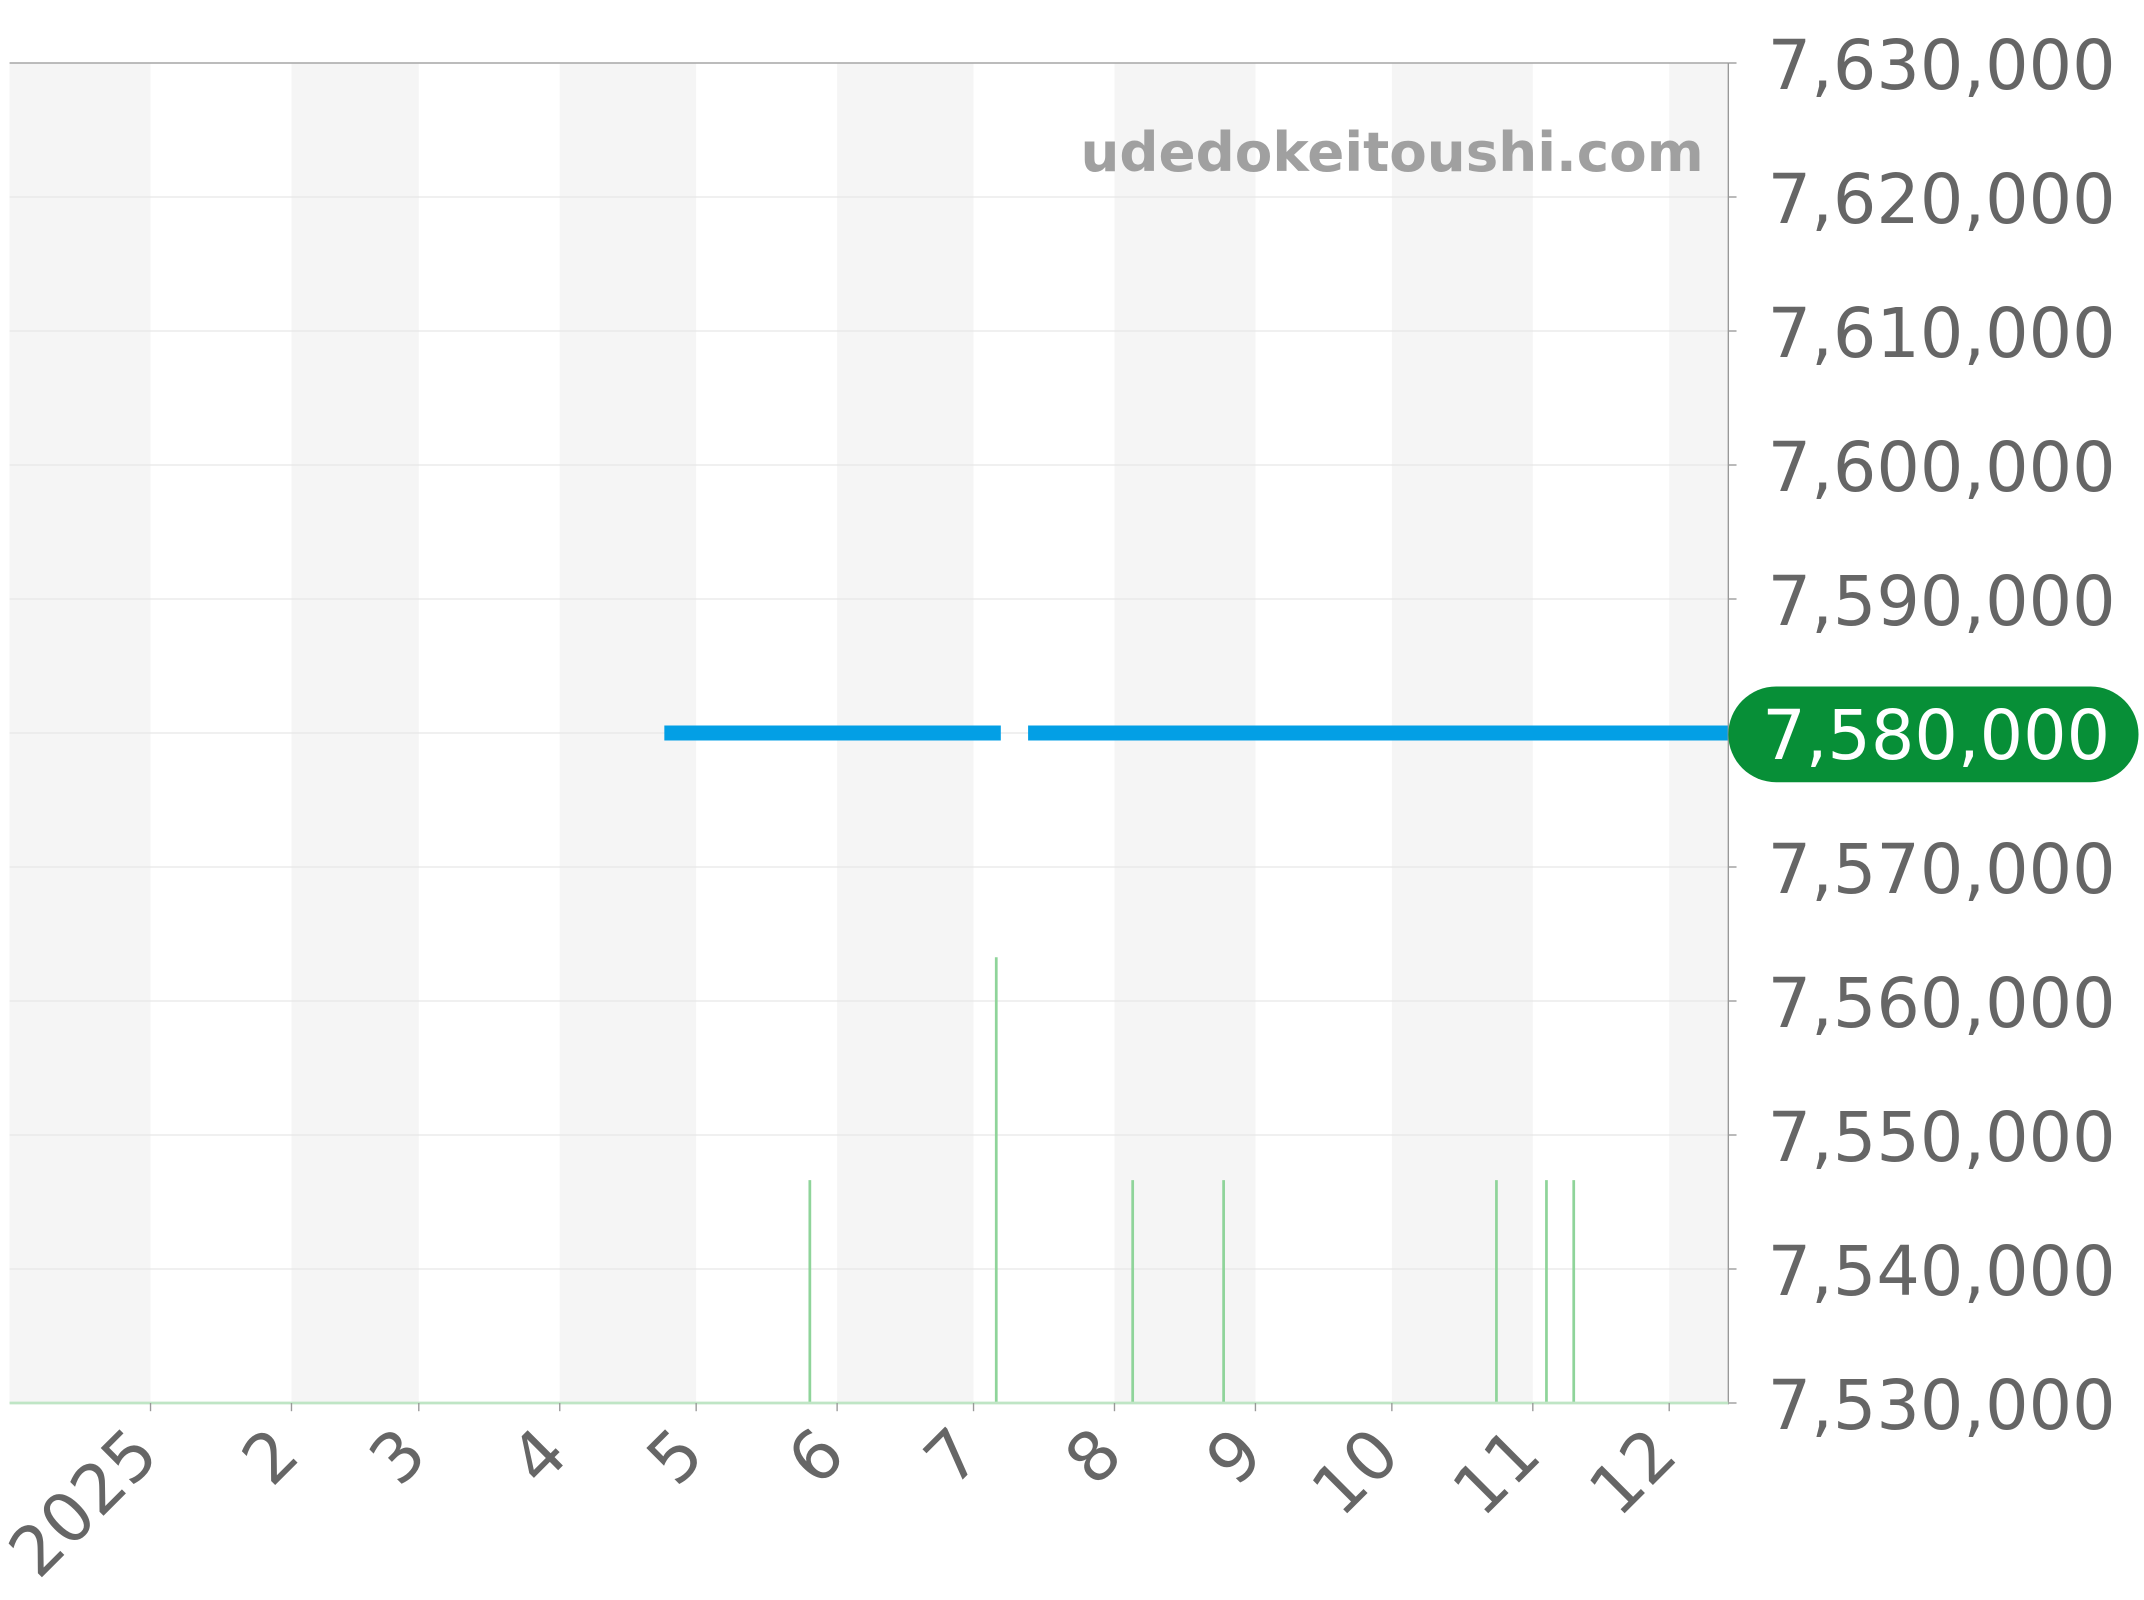  What do you see at coordinates (1942, 870) in the screenshot?
I see `y-tick-label: 7,570,000` at bounding box center [1942, 870].